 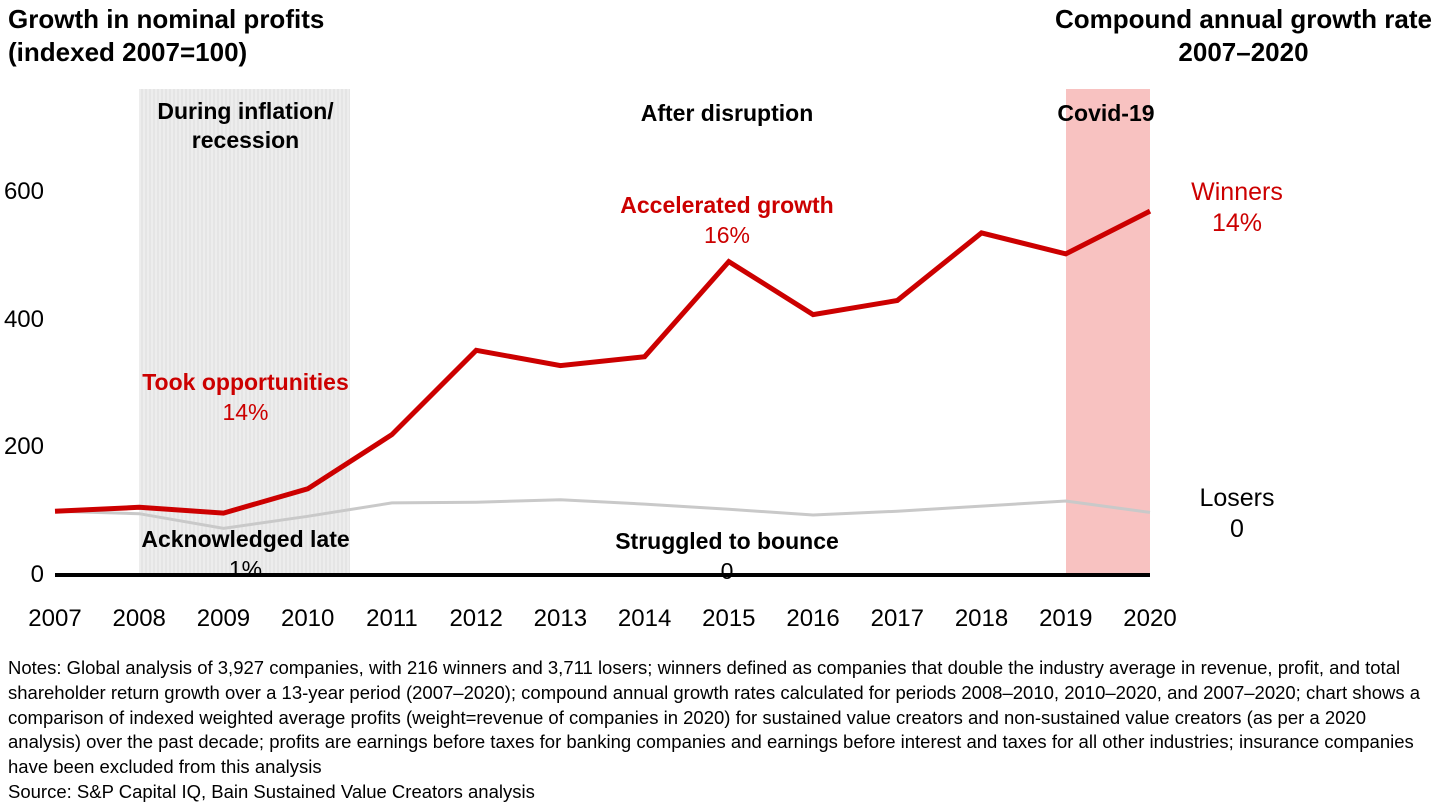 What do you see at coordinates (23, 319) in the screenshot?
I see `y-tick-400: 400` at bounding box center [23, 319].